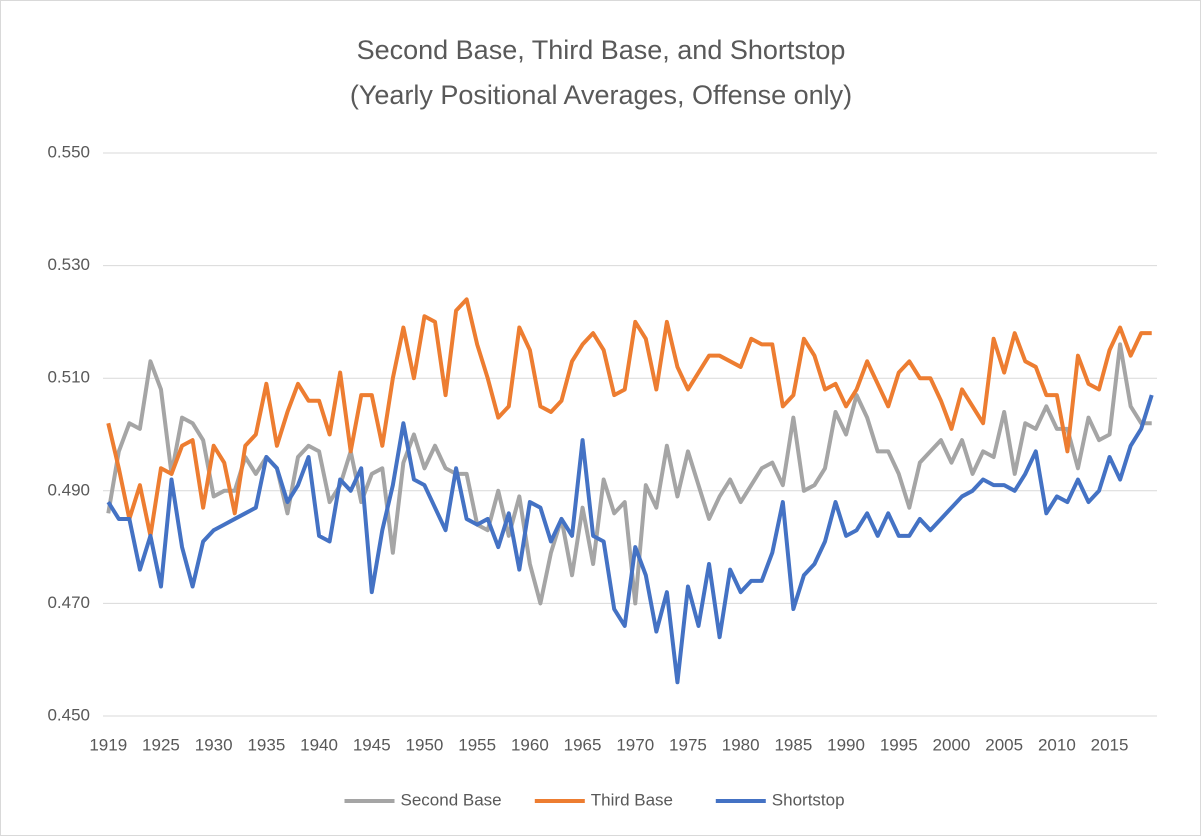 The width and height of the screenshot is (1201, 836). What do you see at coordinates (266, 744) in the screenshot?
I see `x-tick-label: 1935` at bounding box center [266, 744].